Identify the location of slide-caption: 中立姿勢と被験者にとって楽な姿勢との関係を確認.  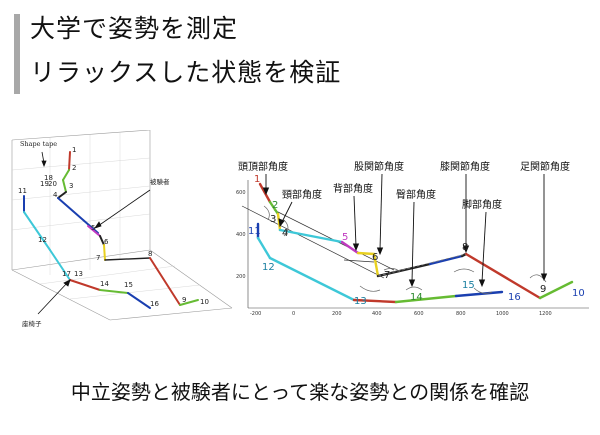
(300, 392).